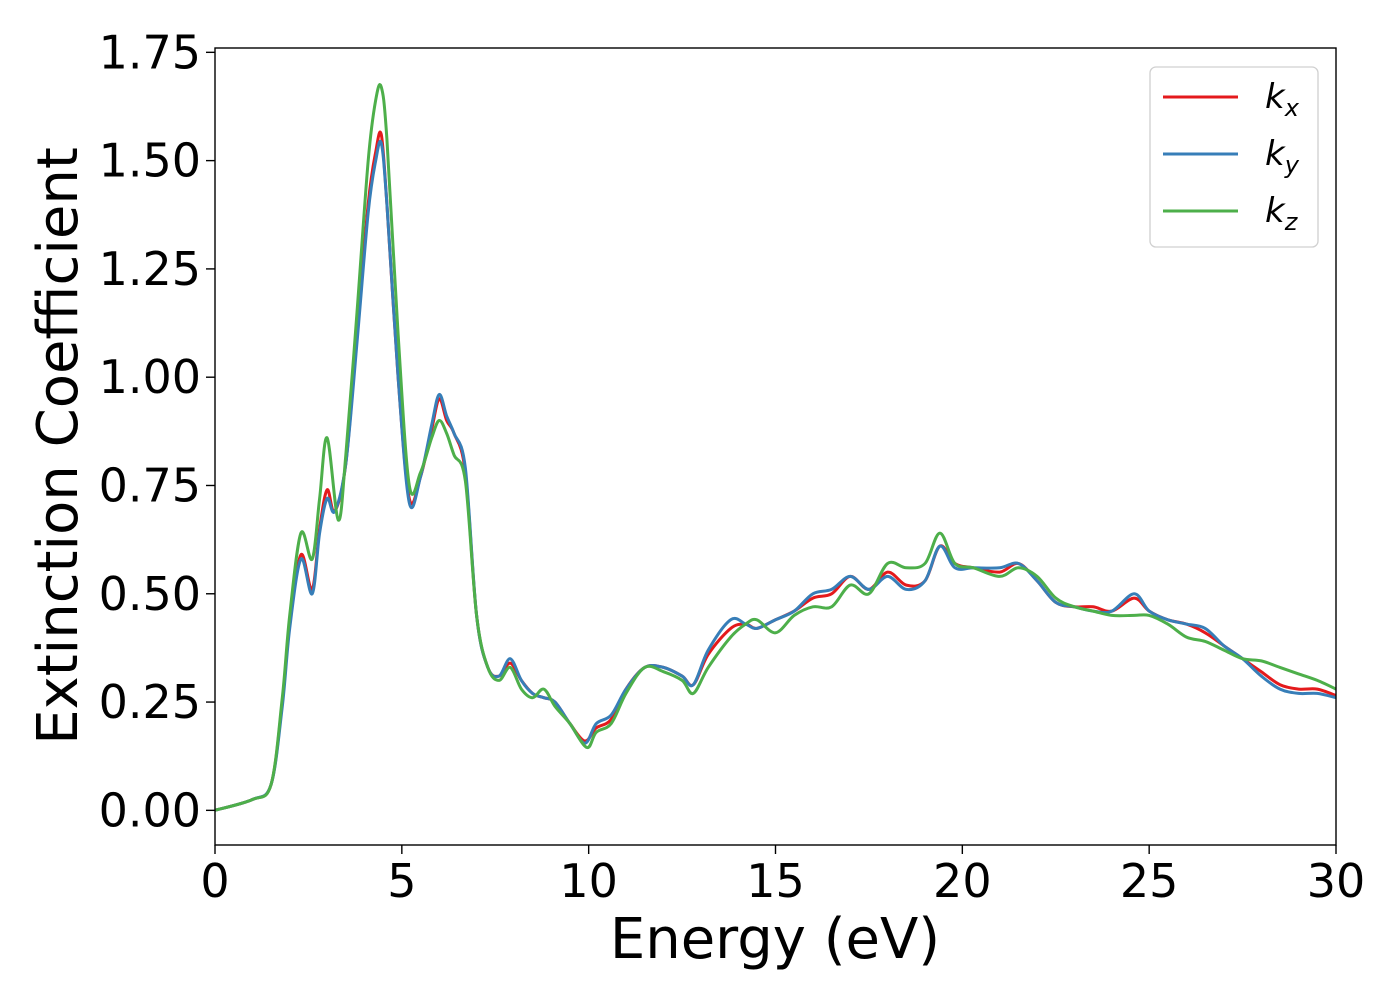 The width and height of the screenshot is (1400, 1000). What do you see at coordinates (150, 377) in the screenshot?
I see `y-tick-label: 1.00` at bounding box center [150, 377].